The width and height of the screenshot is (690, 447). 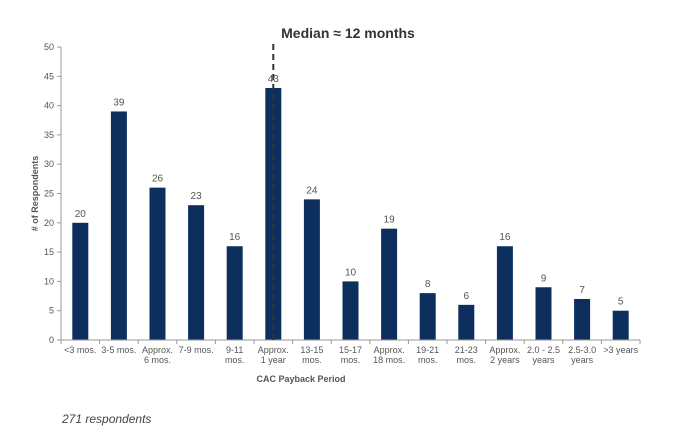 I want to click on y-tick-label: 20, so click(x=49, y=223).